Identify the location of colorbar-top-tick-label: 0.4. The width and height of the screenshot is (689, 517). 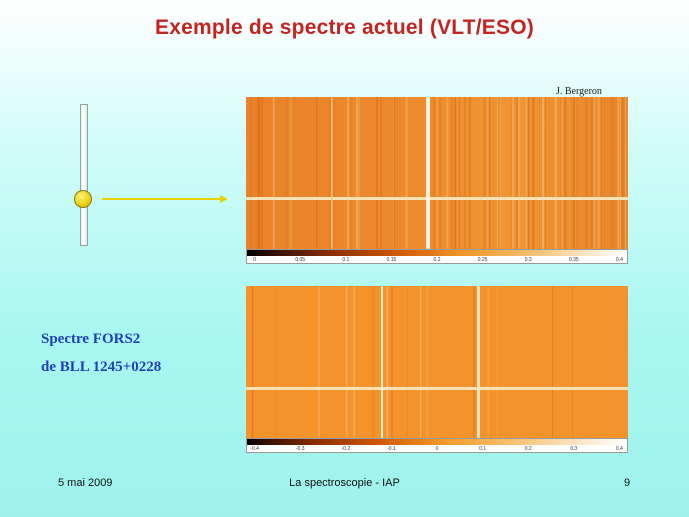
(619, 260).